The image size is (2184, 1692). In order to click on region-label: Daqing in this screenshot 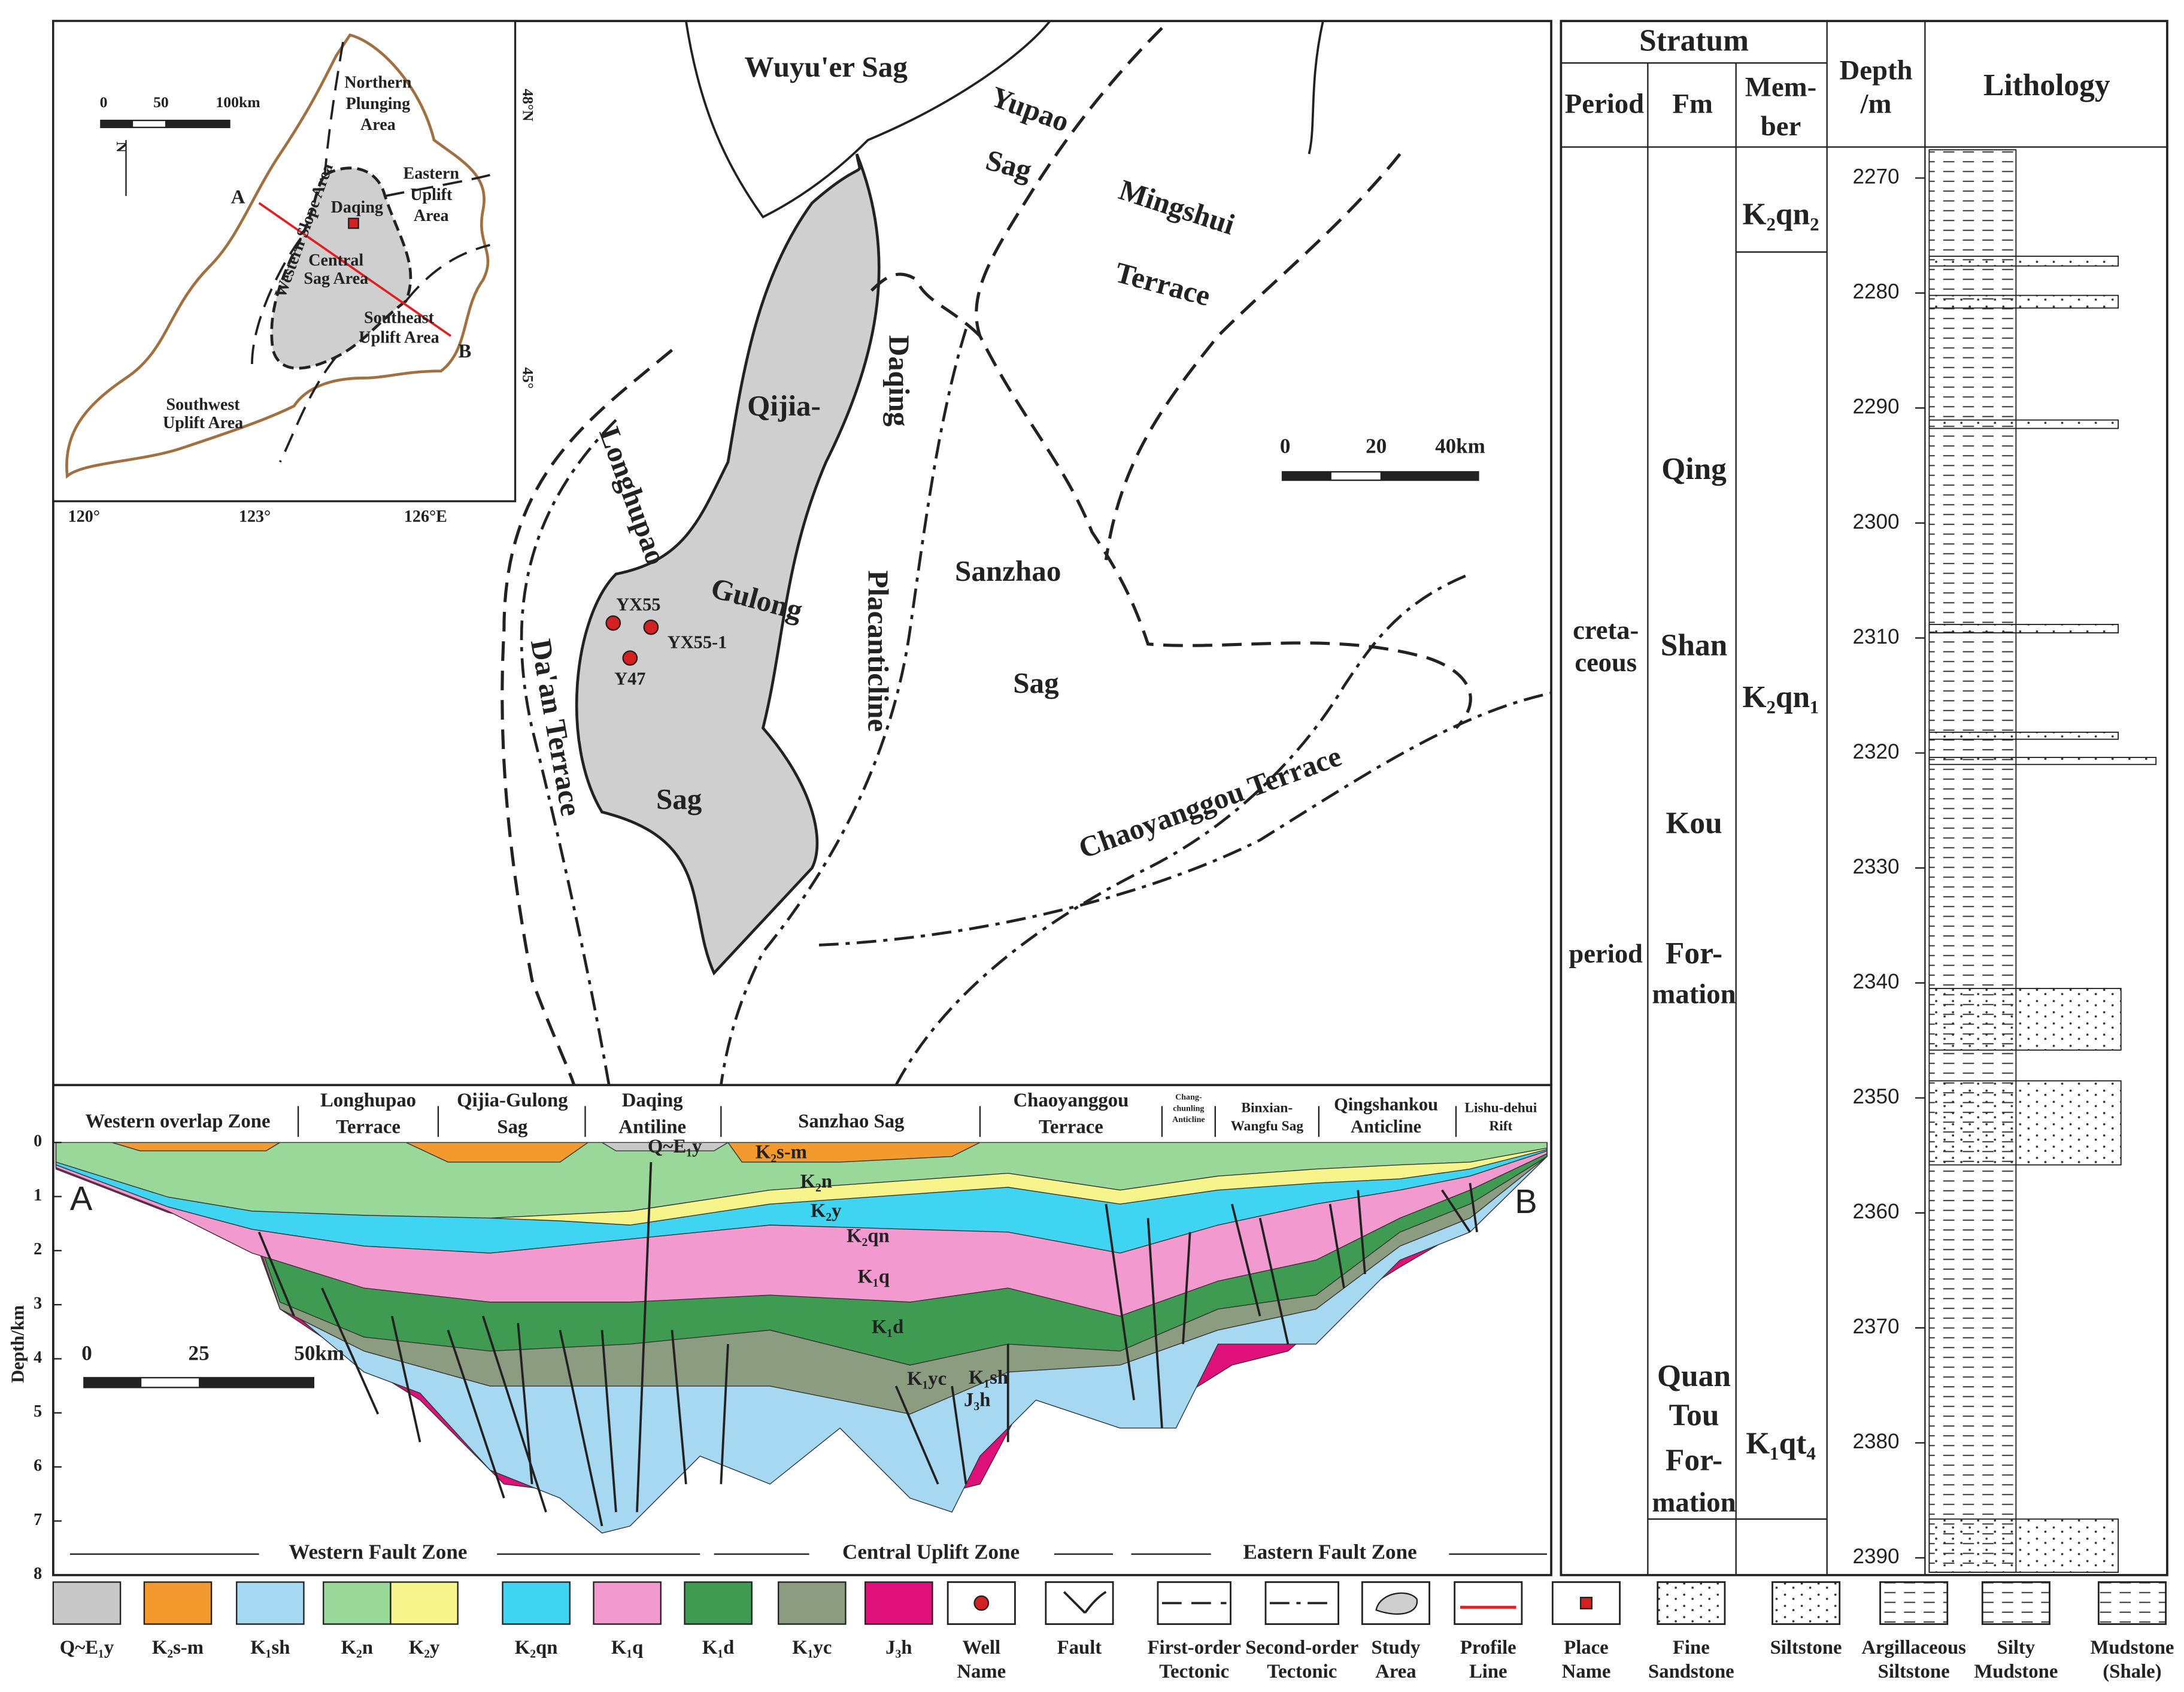, I will do `click(357, 207)`.